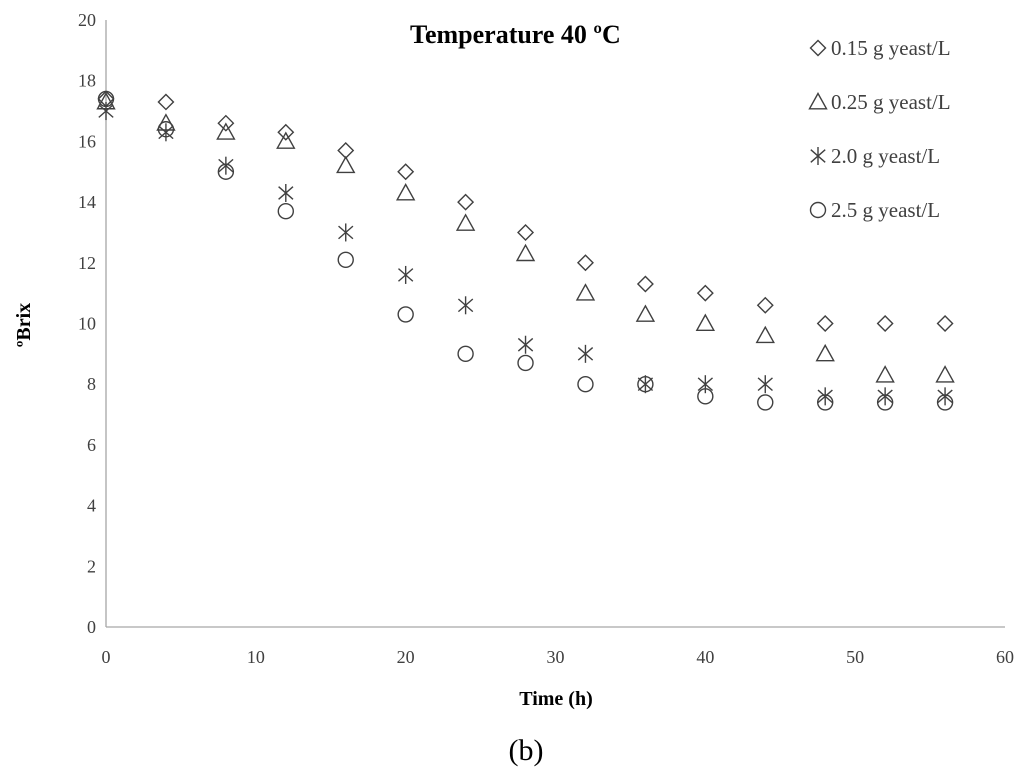 The width and height of the screenshot is (1024, 768). What do you see at coordinates (526, 750) in the screenshot?
I see `panel-label: (b)` at bounding box center [526, 750].